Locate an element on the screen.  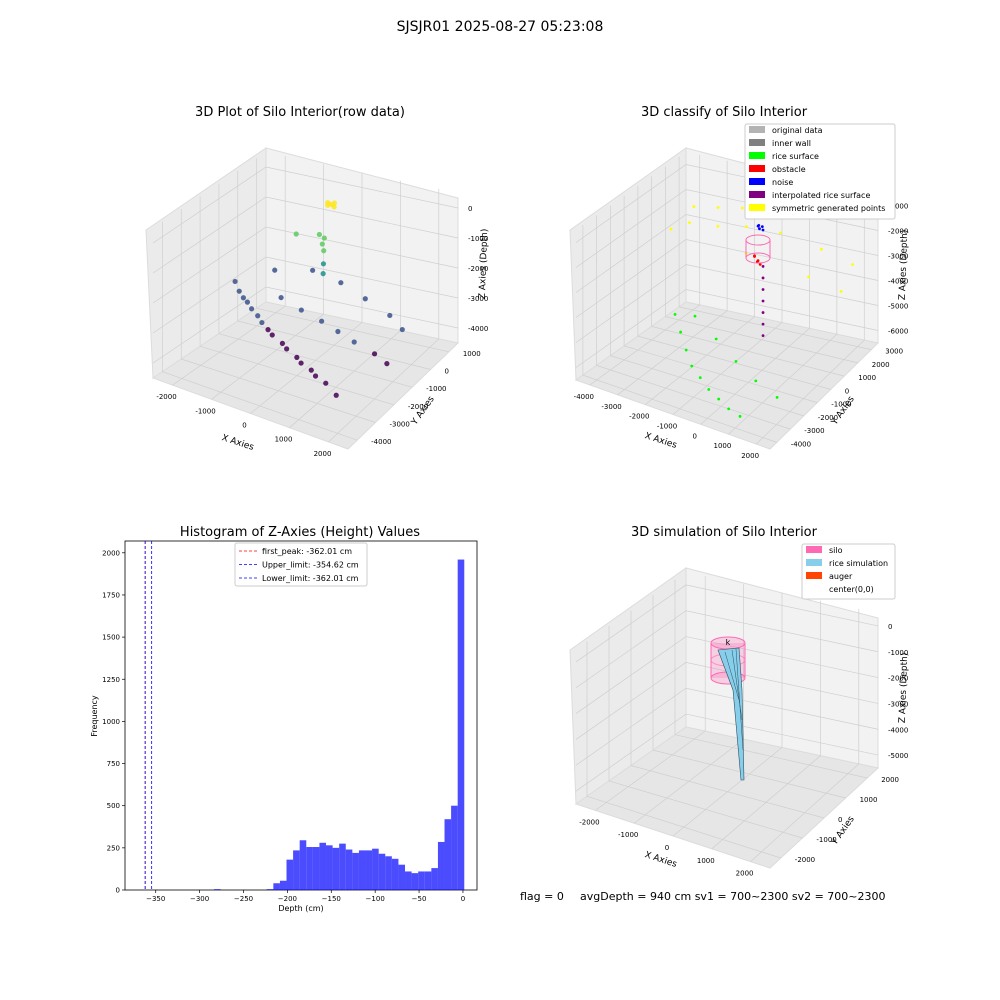
y-tick-label: -4000 is located at coordinates (381, 442).